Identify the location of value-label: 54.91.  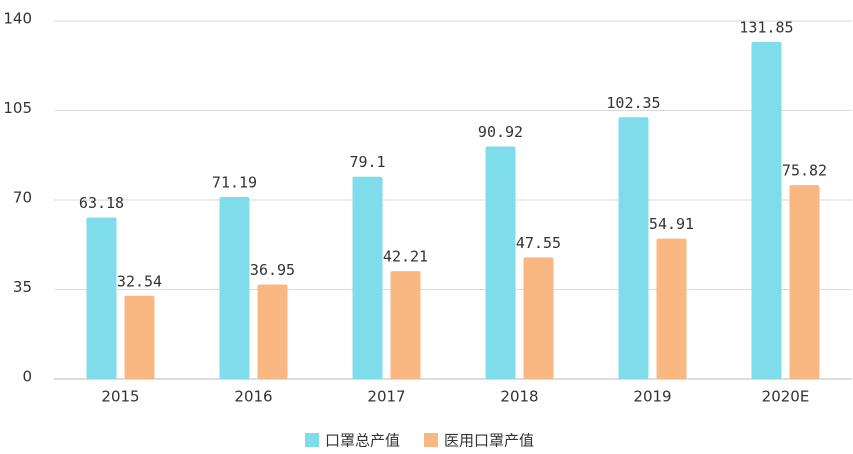
(671, 224).